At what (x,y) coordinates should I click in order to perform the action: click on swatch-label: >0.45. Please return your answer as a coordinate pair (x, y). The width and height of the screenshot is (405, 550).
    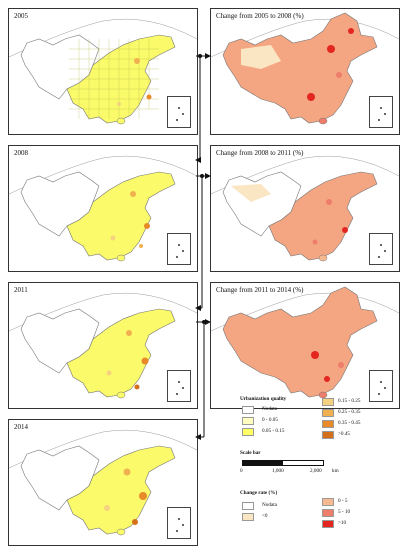
    Looking at the image, I should click on (344, 434).